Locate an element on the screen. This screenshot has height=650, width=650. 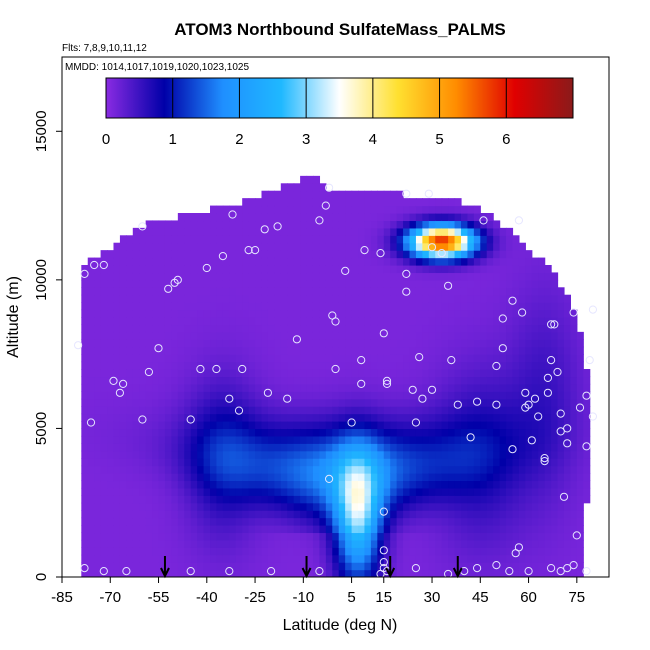
colorbar-tick-label: 0 is located at coordinates (106, 139).